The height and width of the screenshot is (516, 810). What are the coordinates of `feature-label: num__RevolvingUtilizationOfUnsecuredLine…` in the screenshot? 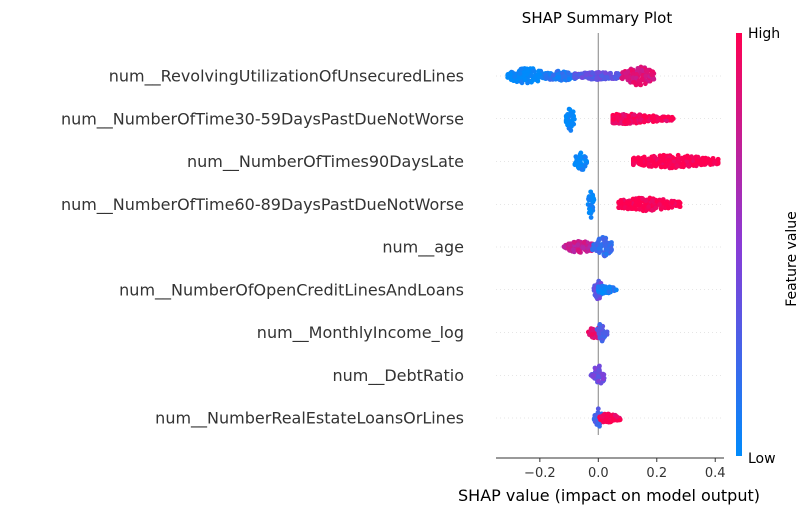 It's located at (286, 77).